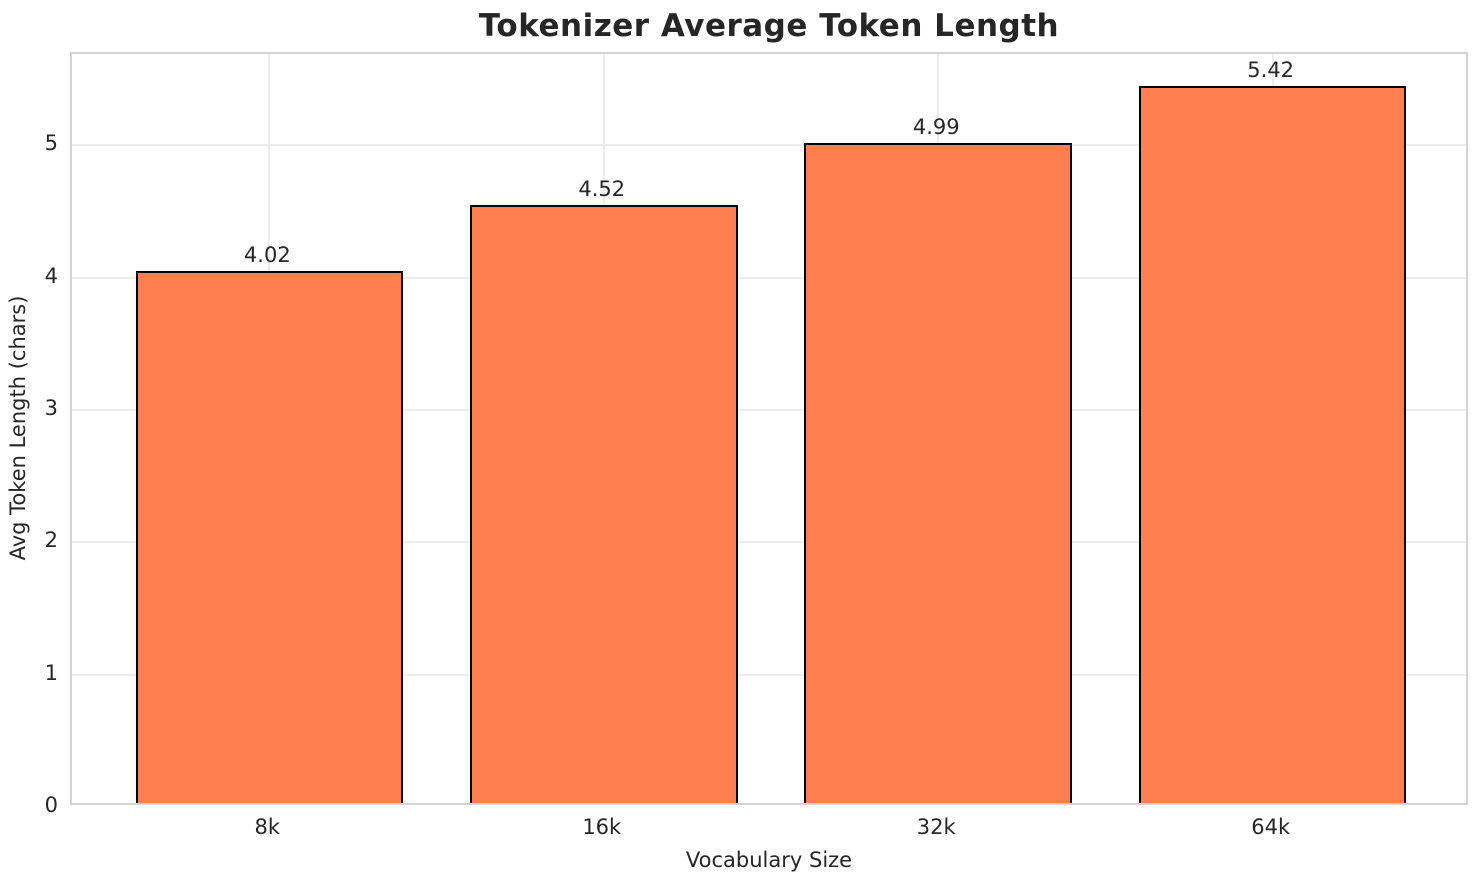 This screenshot has width=1483, height=885. What do you see at coordinates (769, 860) in the screenshot?
I see `x-axis-label: Vocabulary Size` at bounding box center [769, 860].